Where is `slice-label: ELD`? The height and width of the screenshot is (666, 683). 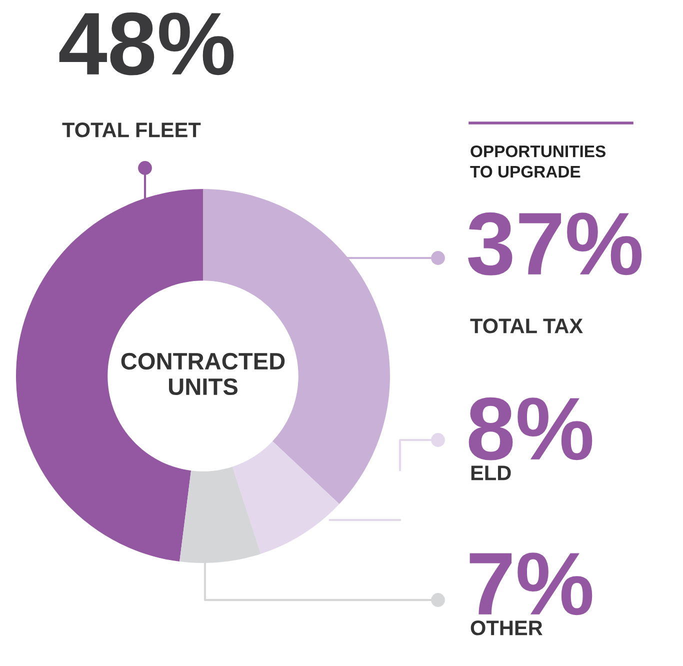 slice-label: ELD is located at coordinates (491, 473).